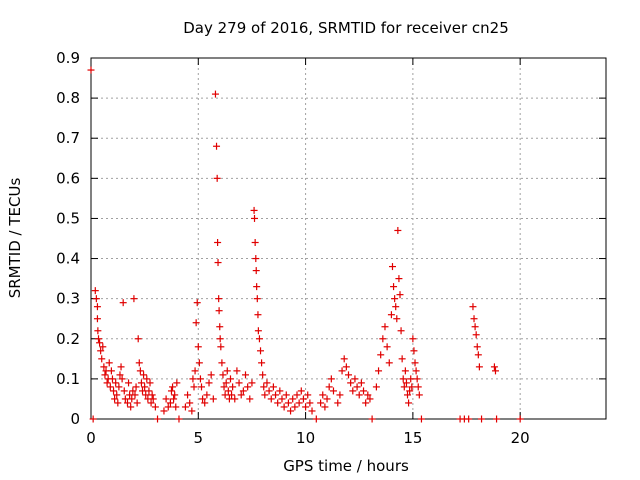 The height and width of the screenshot is (480, 640). I want to click on x-tick-label: 0, so click(91, 438).